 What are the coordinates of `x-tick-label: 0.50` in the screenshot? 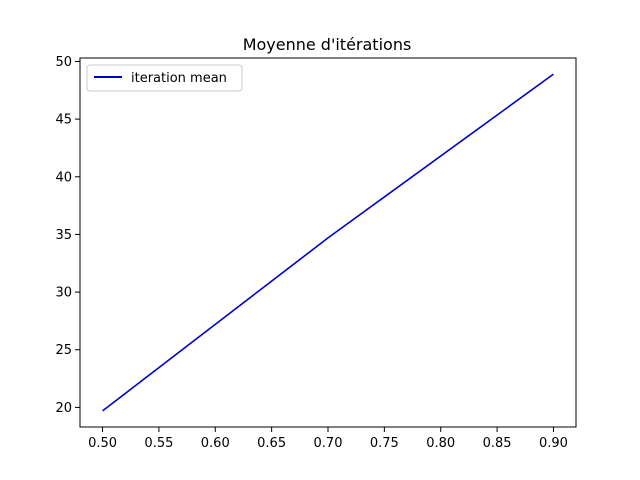 It's located at (102, 443).